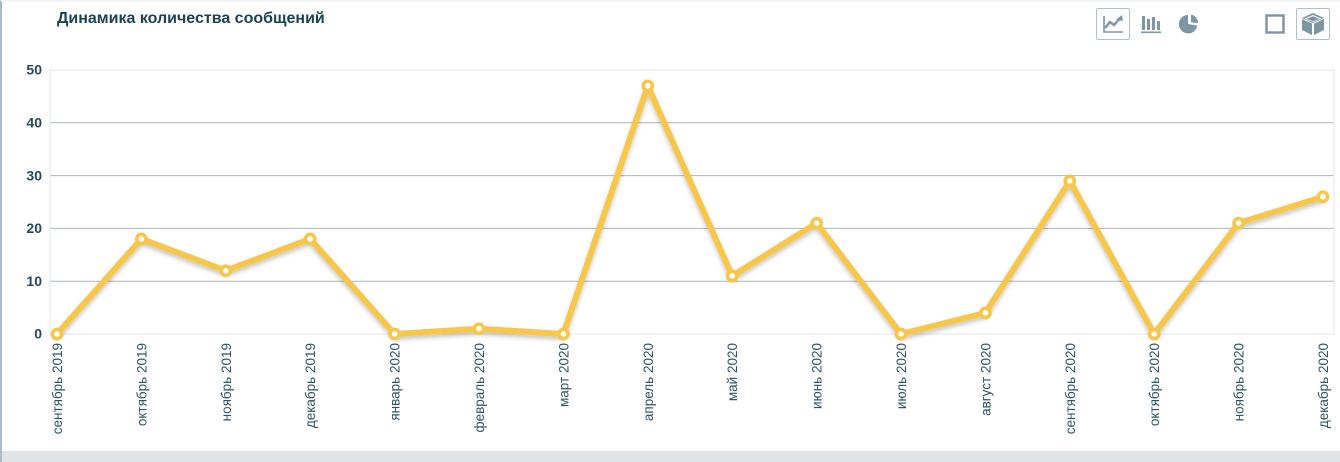  I want to click on flat-view-button, so click(1275, 24).